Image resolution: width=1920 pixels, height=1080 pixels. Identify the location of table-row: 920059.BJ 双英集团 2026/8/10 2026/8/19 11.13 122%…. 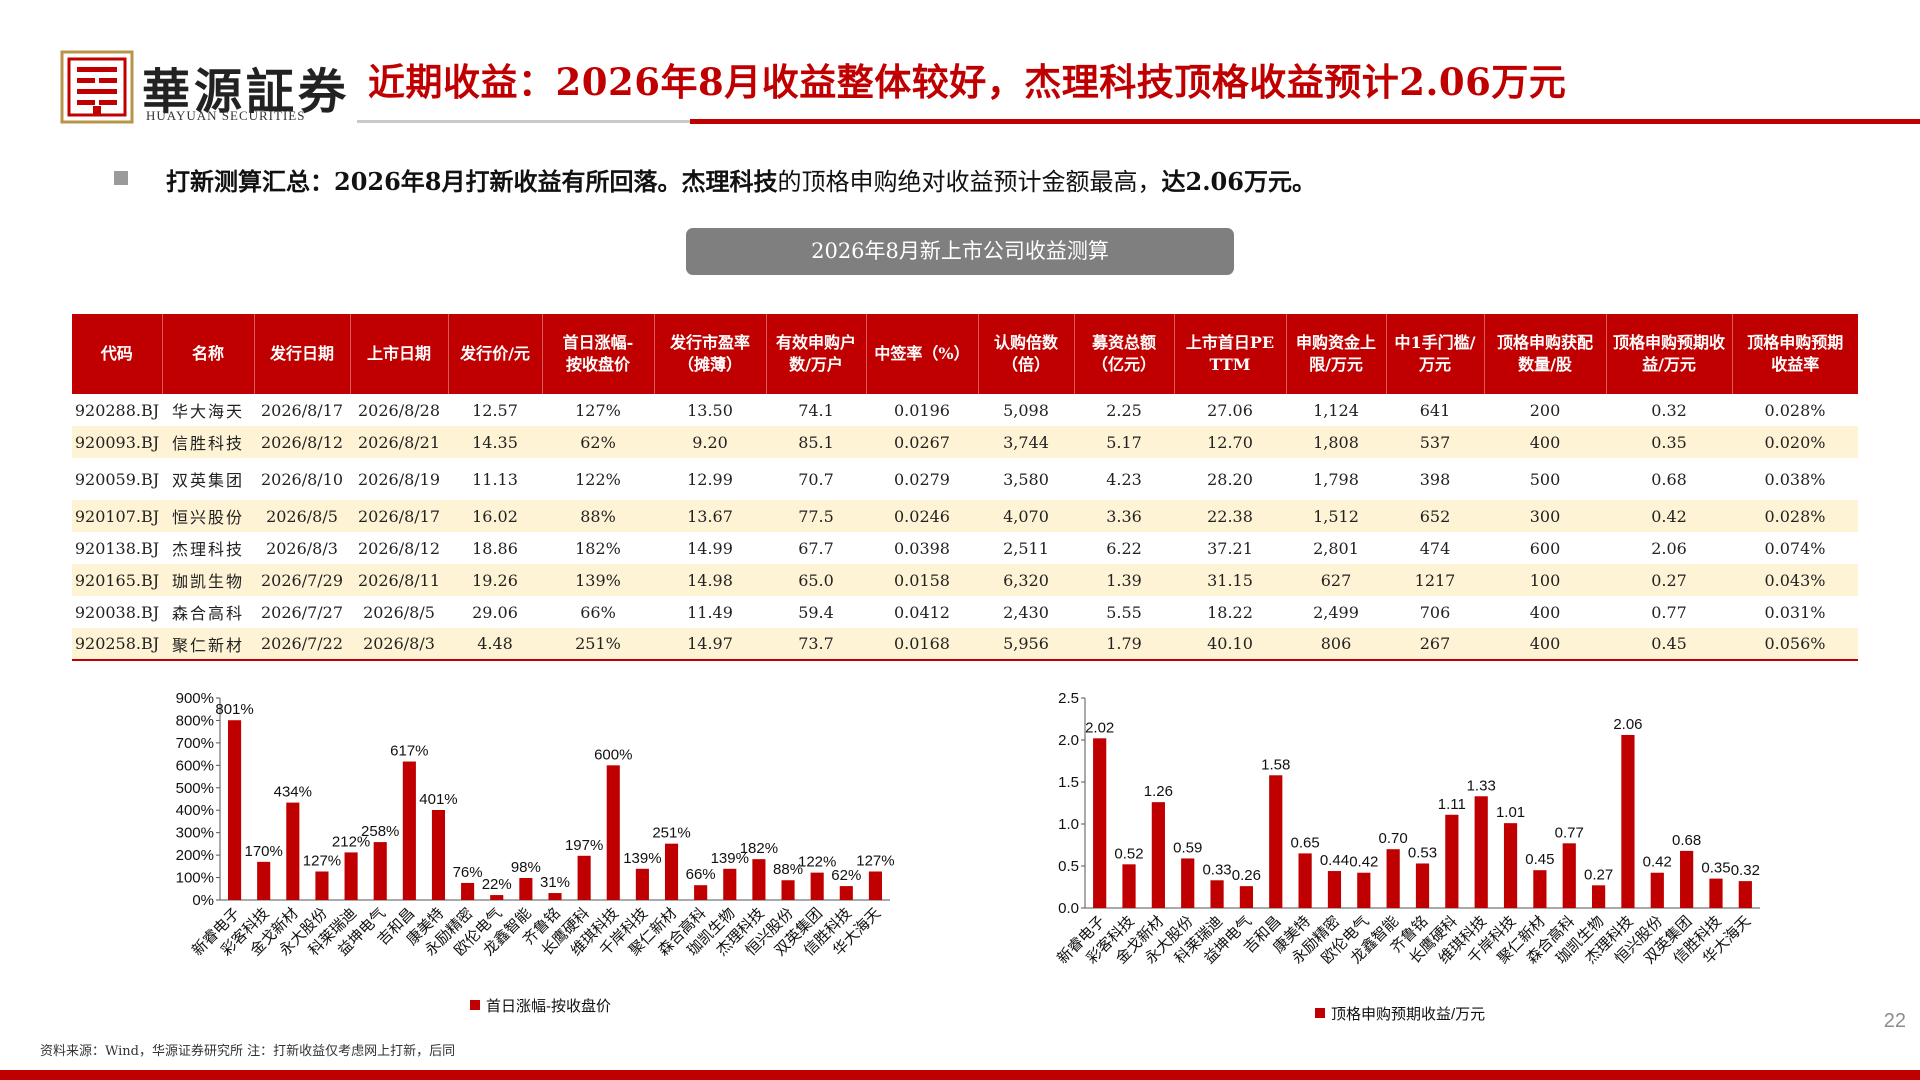
(965, 479).